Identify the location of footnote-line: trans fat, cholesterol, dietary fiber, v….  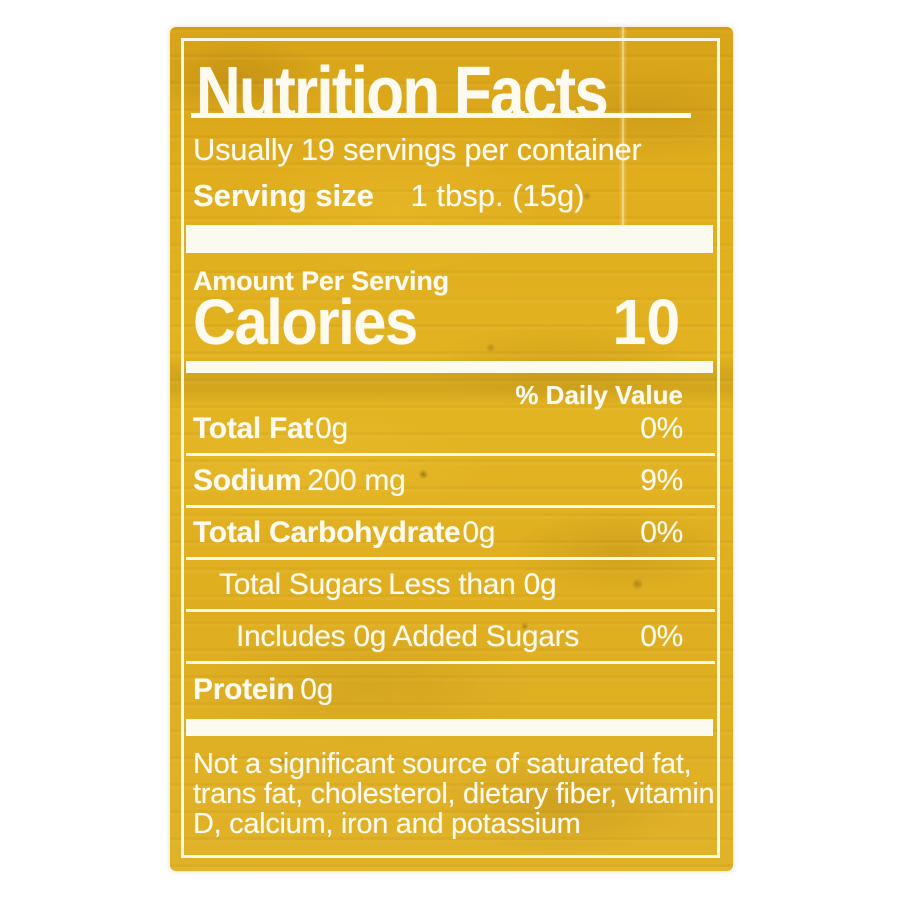
(454, 794).